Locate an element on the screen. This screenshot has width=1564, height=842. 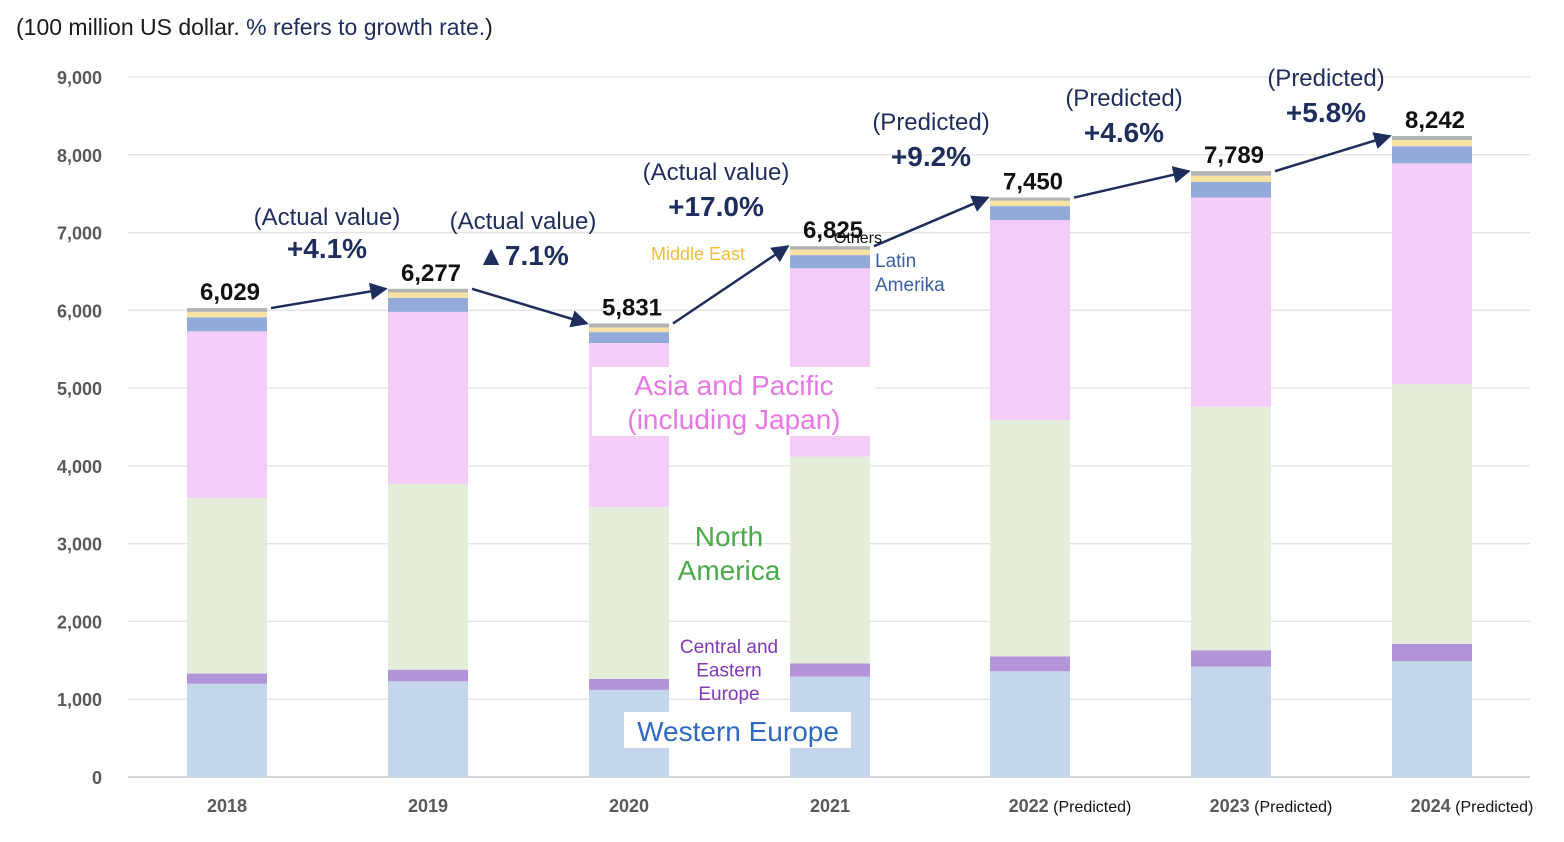
label-north-america: America is located at coordinates (729, 570).